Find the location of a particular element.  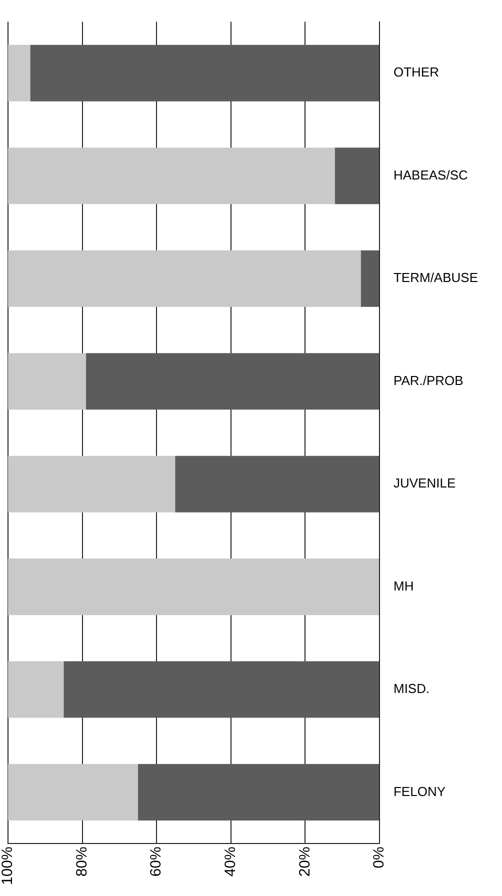

x-tick-label: 20% is located at coordinates (305, 861).